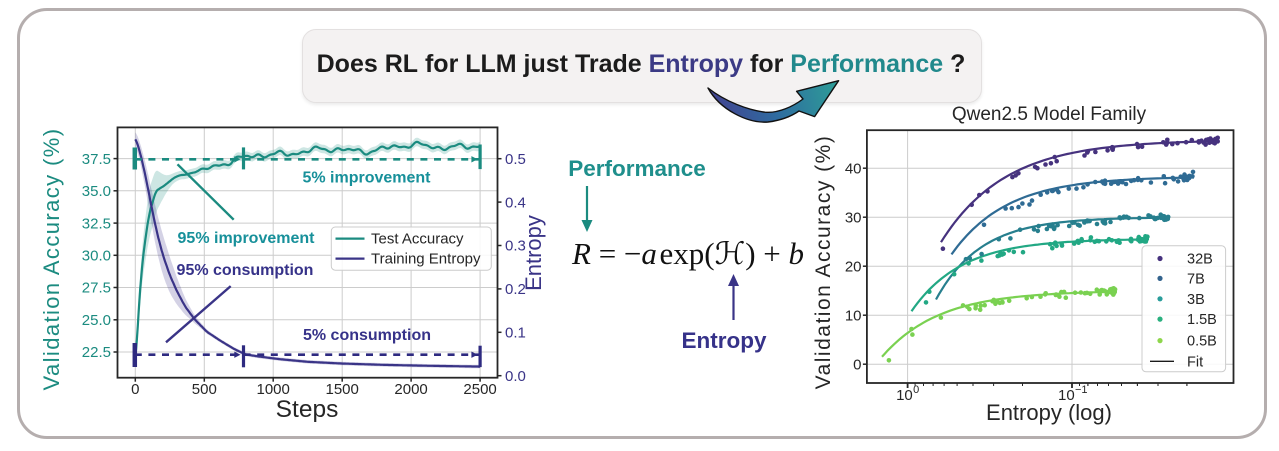 The image size is (1279, 451). What do you see at coordinates (366, 178) in the screenshot?
I see `svg-text: 5% improvement` at bounding box center [366, 178].